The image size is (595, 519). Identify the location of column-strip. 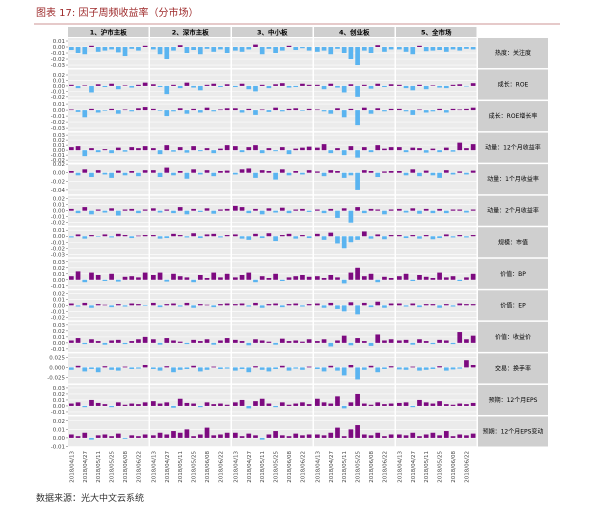
(190, 32).